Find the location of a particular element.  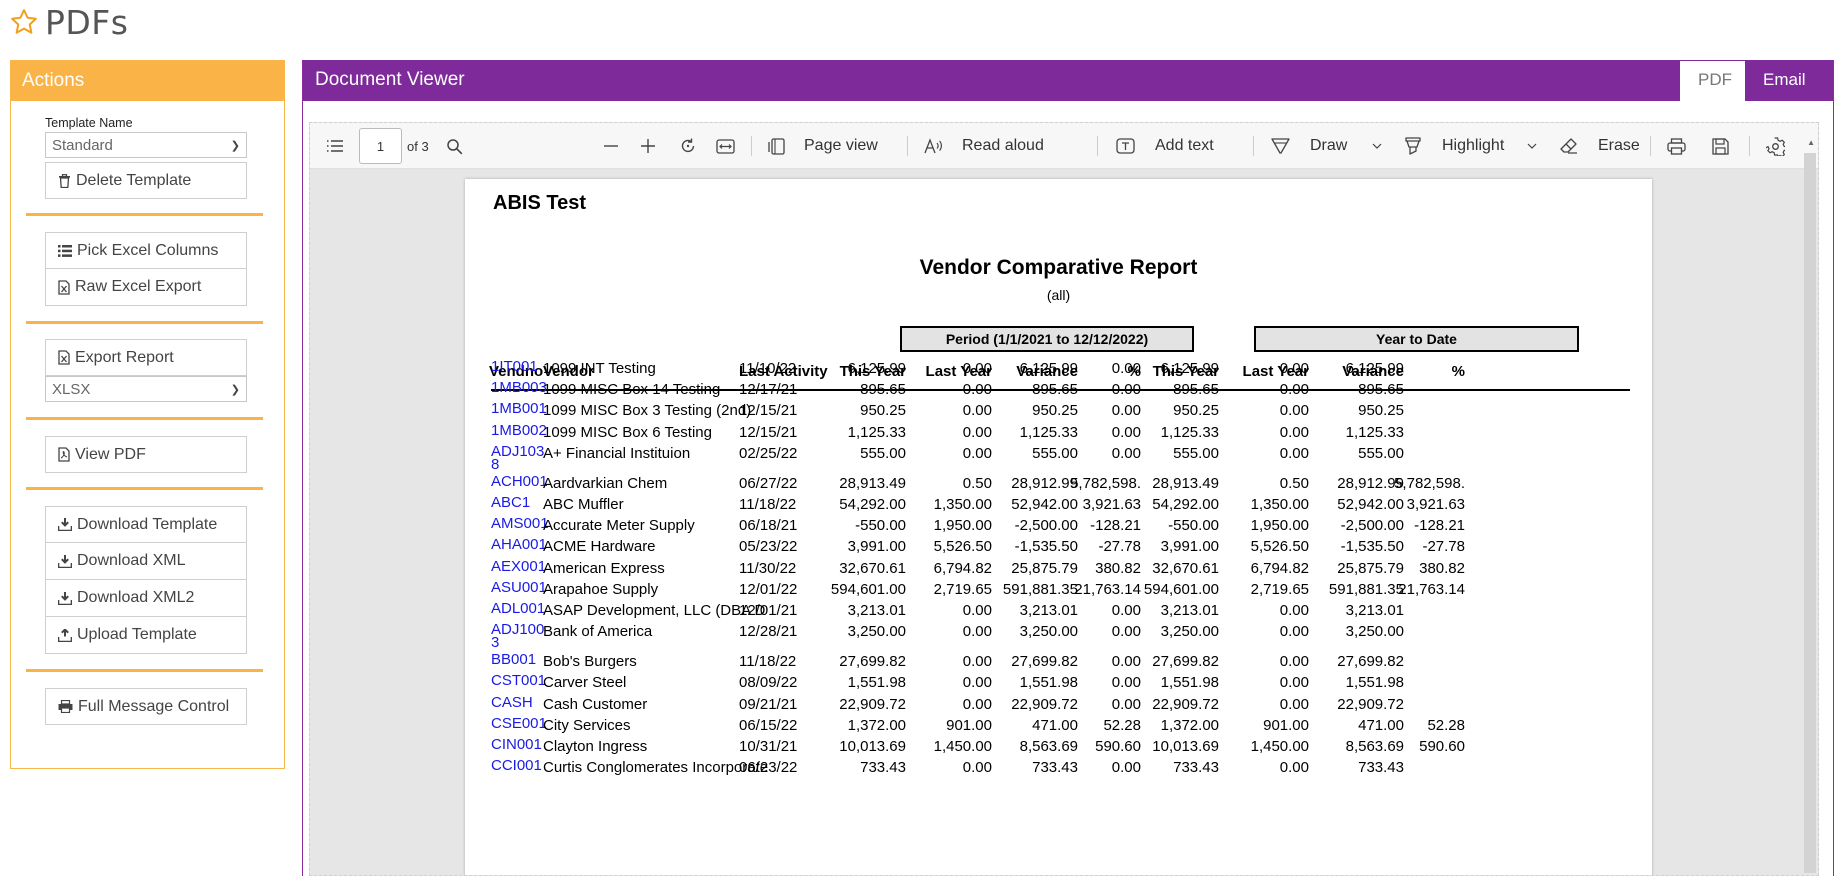

fit-to-width-button is located at coordinates (725, 146).